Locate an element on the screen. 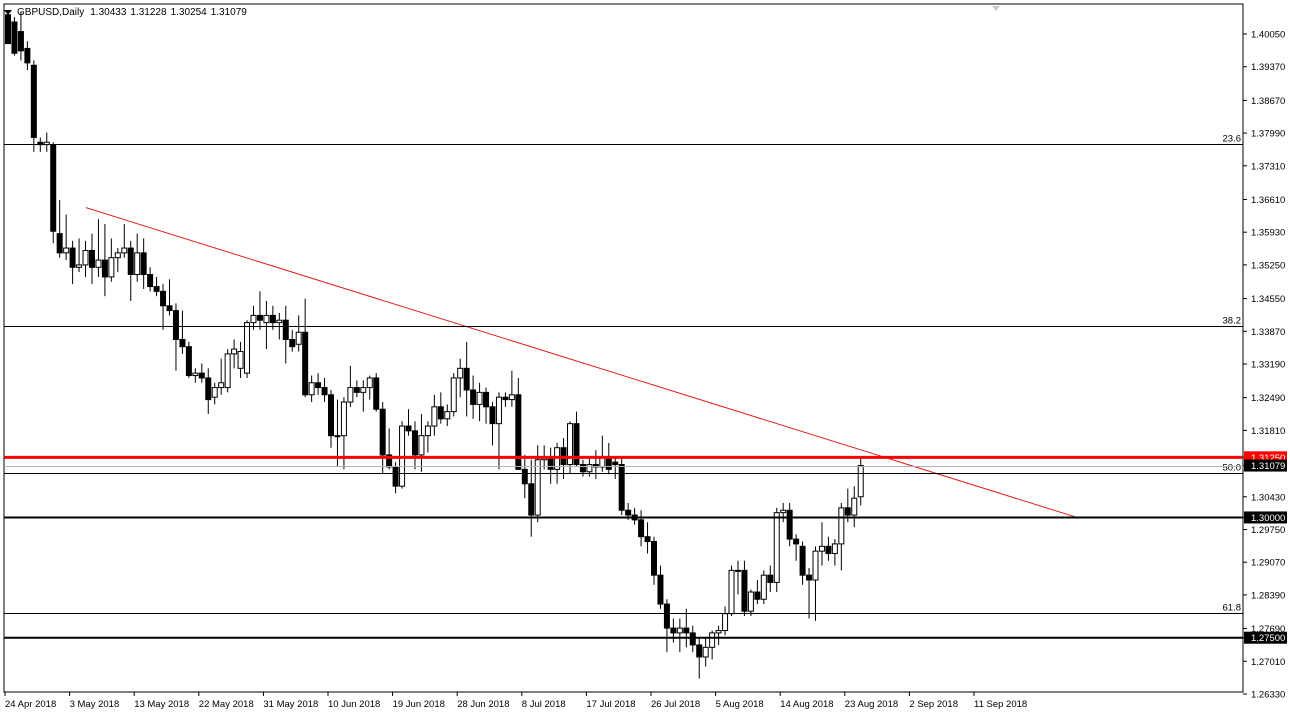  ohlc-high: 1.31228 is located at coordinates (148, 12).